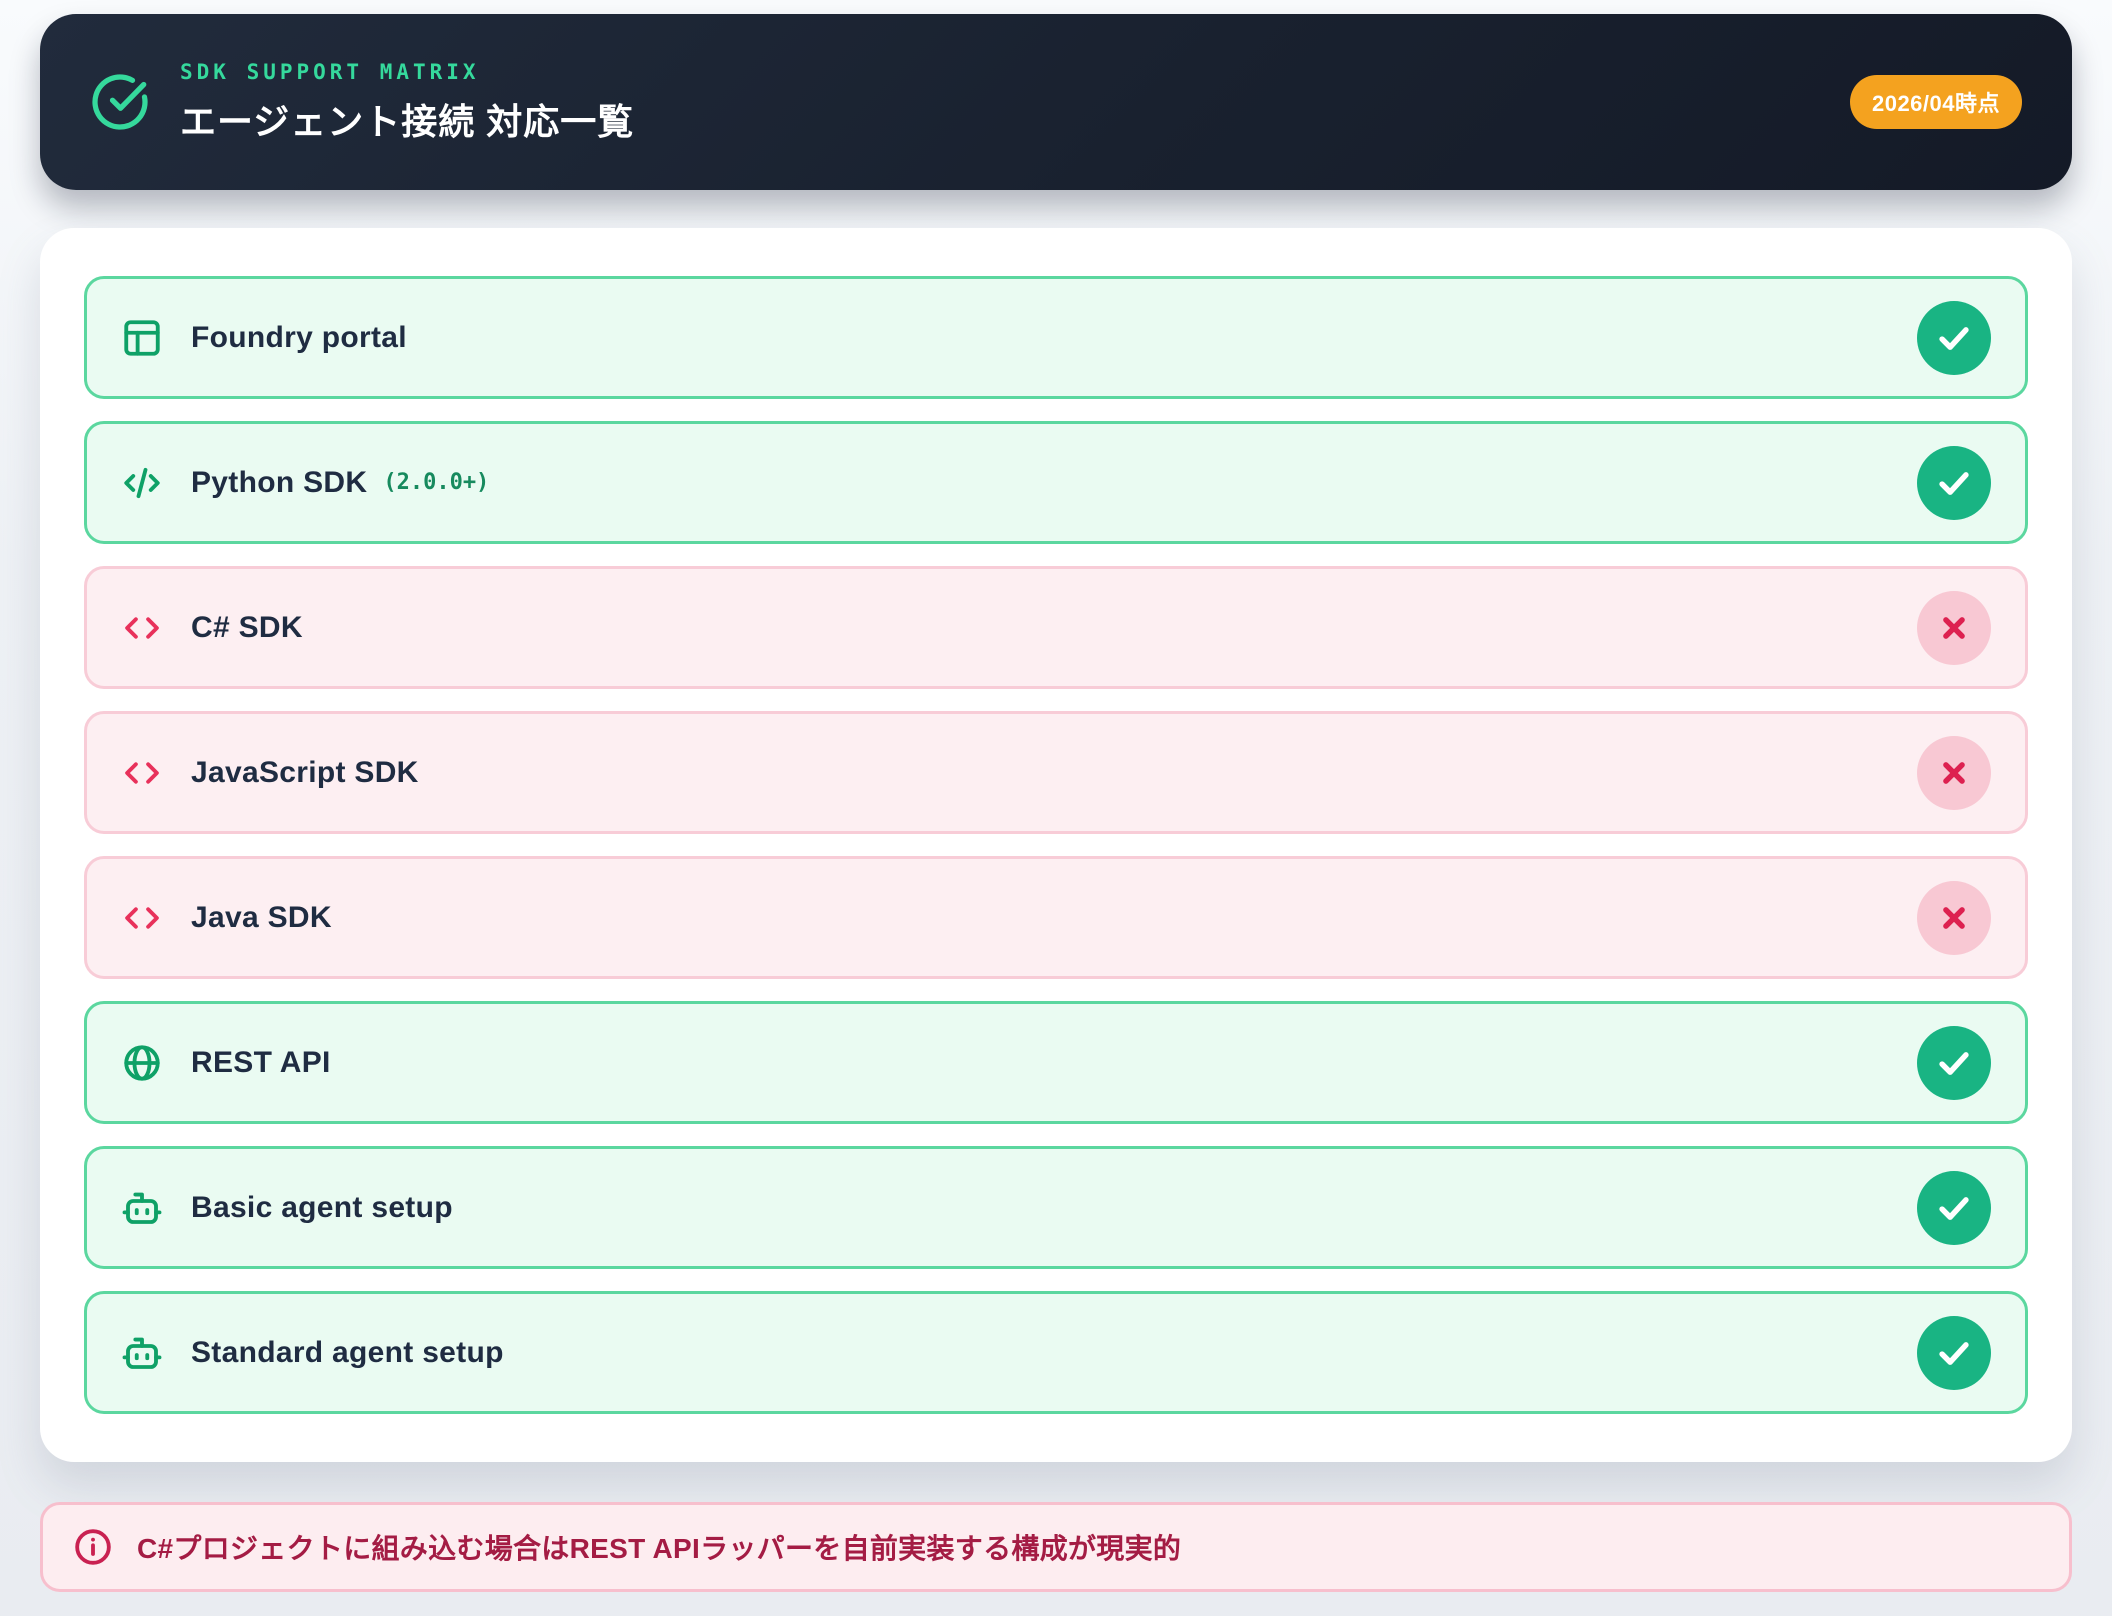 The image size is (2112, 1616). Describe the element at coordinates (1056, 1062) in the screenshot. I see `matrix-row: REST API` at that location.